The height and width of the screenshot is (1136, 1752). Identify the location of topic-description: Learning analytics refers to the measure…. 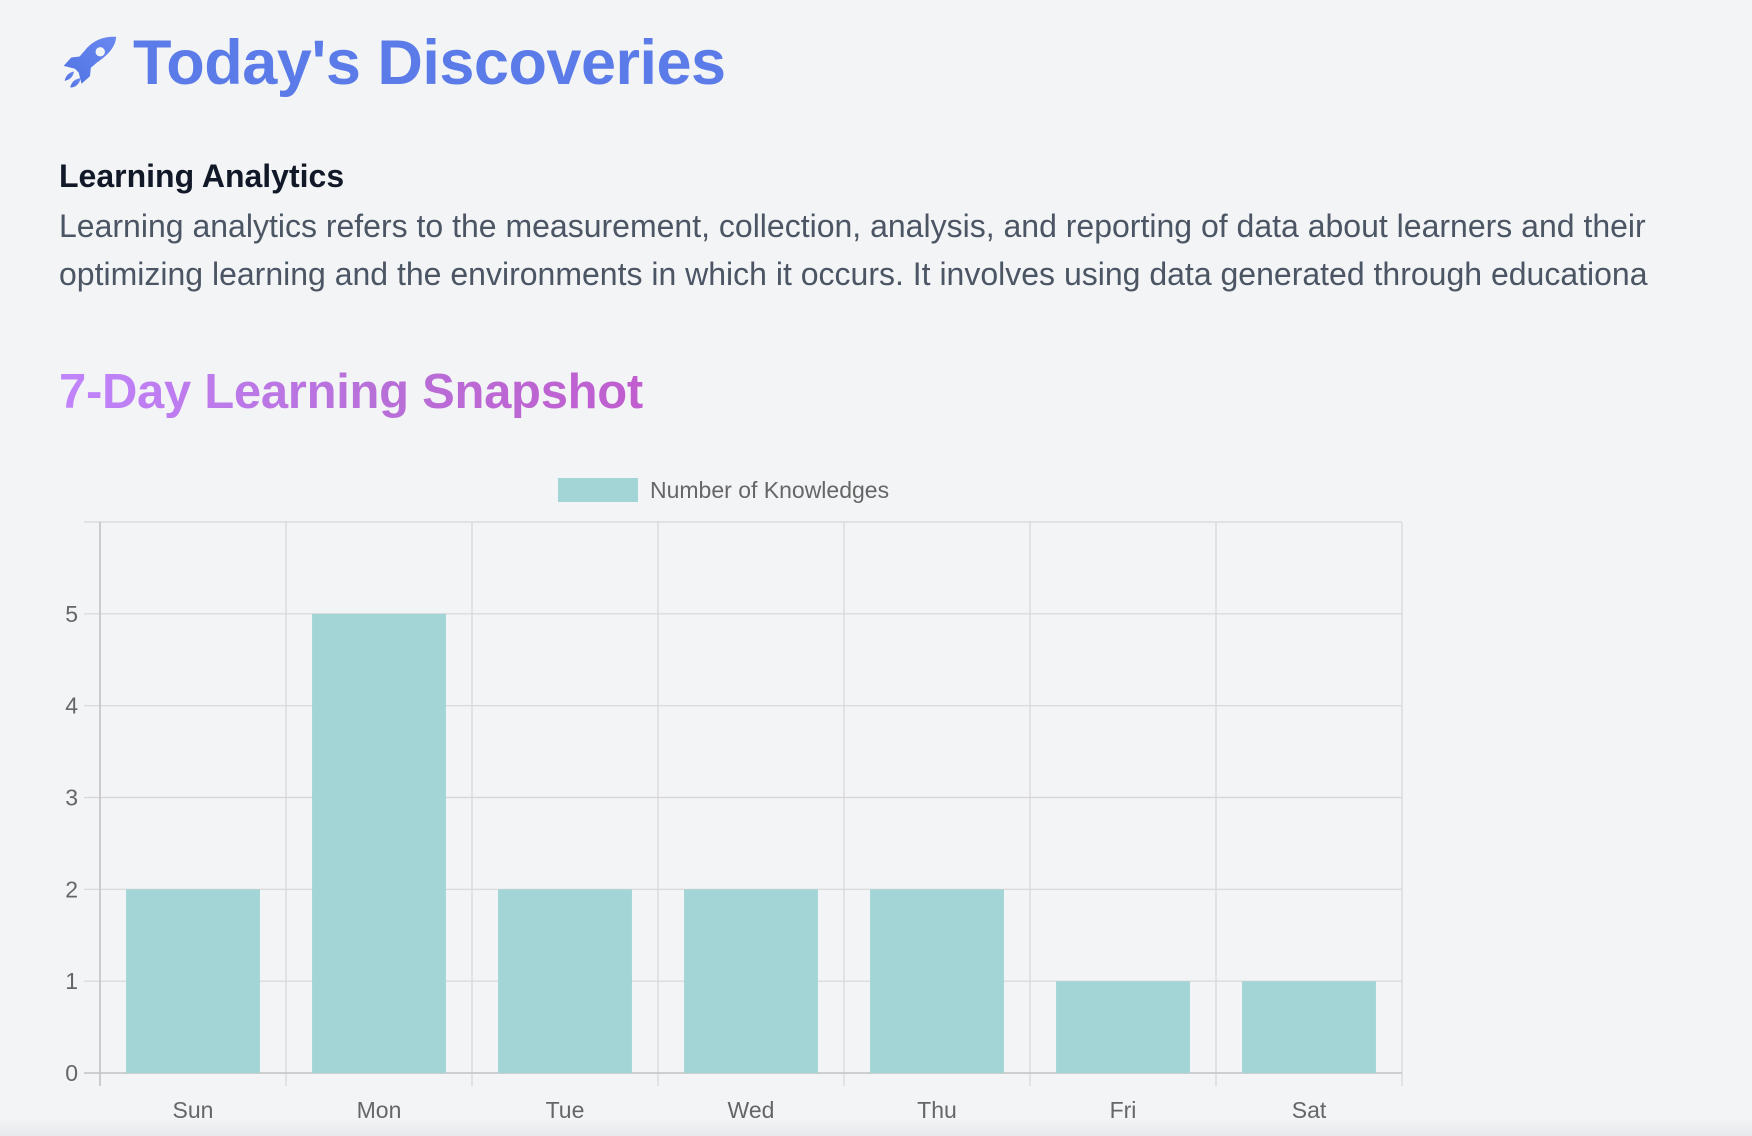
(905, 250).